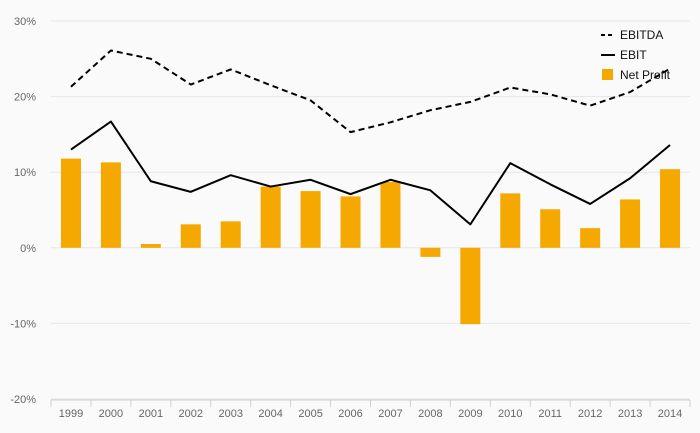  What do you see at coordinates (270, 414) in the screenshot?
I see `x-tick-label: 2004` at bounding box center [270, 414].